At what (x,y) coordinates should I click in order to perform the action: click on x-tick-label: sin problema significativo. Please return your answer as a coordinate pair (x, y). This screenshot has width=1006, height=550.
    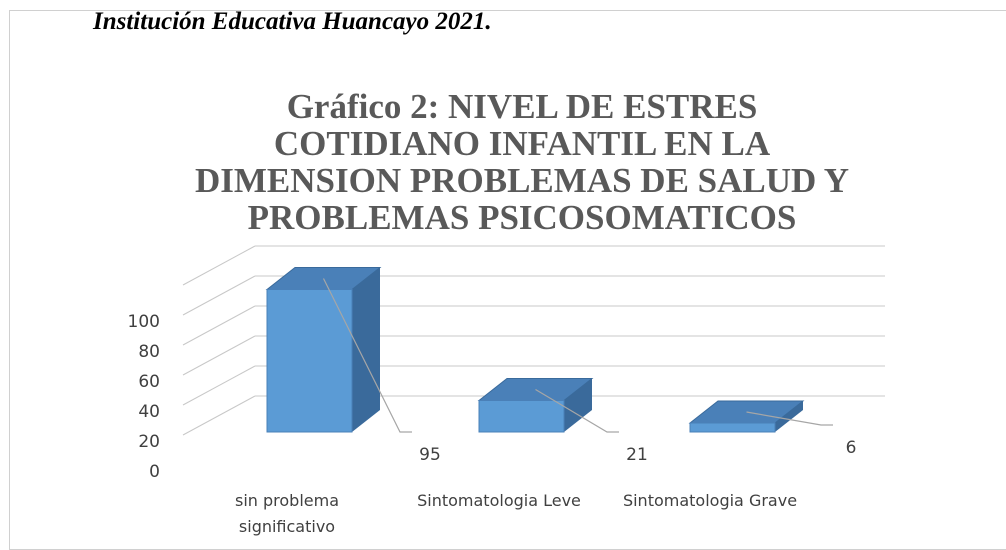
    Looking at the image, I should click on (286, 513).